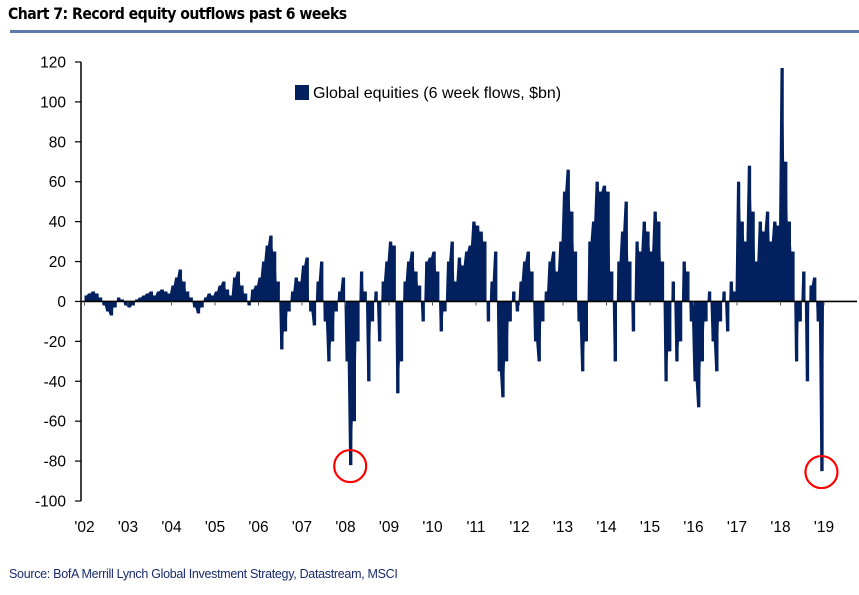  What do you see at coordinates (432, 527) in the screenshot?
I see `x-tick-label: '10` at bounding box center [432, 527].